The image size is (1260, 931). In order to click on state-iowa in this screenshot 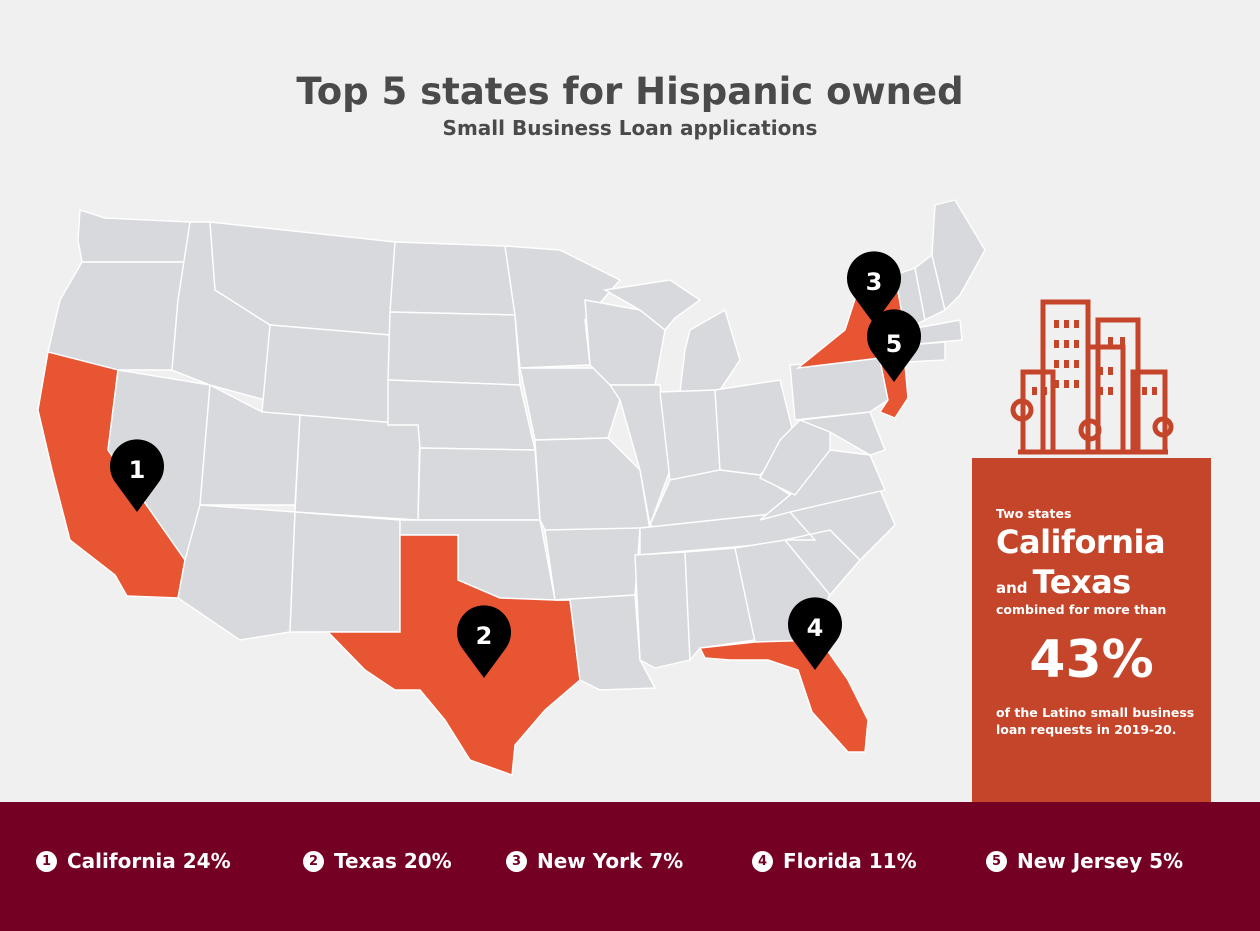, I will do `click(570, 404)`.